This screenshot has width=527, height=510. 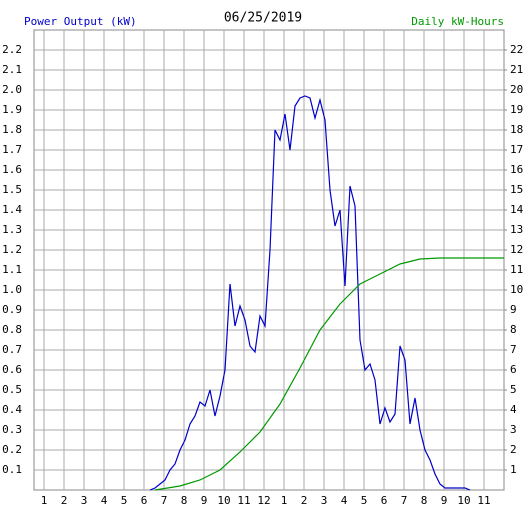 What do you see at coordinates (12, 409) in the screenshot?
I see `y-tick-label: 0.4` at bounding box center [12, 409].